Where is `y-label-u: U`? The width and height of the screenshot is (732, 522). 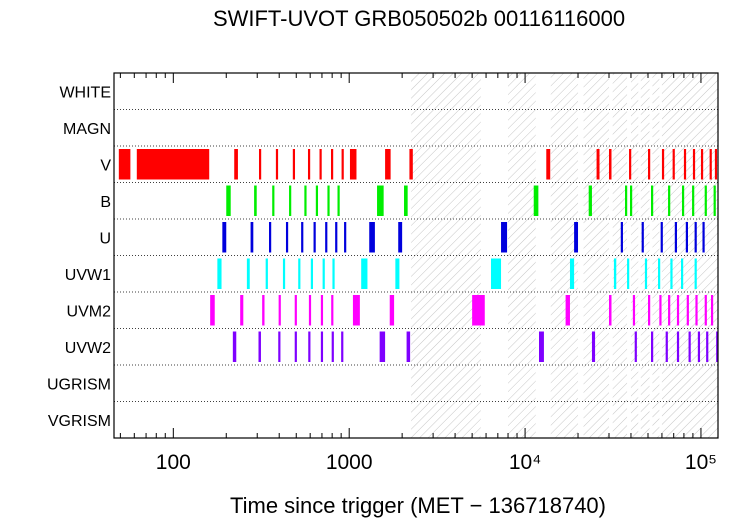
y-label-u: U is located at coordinates (105, 238).